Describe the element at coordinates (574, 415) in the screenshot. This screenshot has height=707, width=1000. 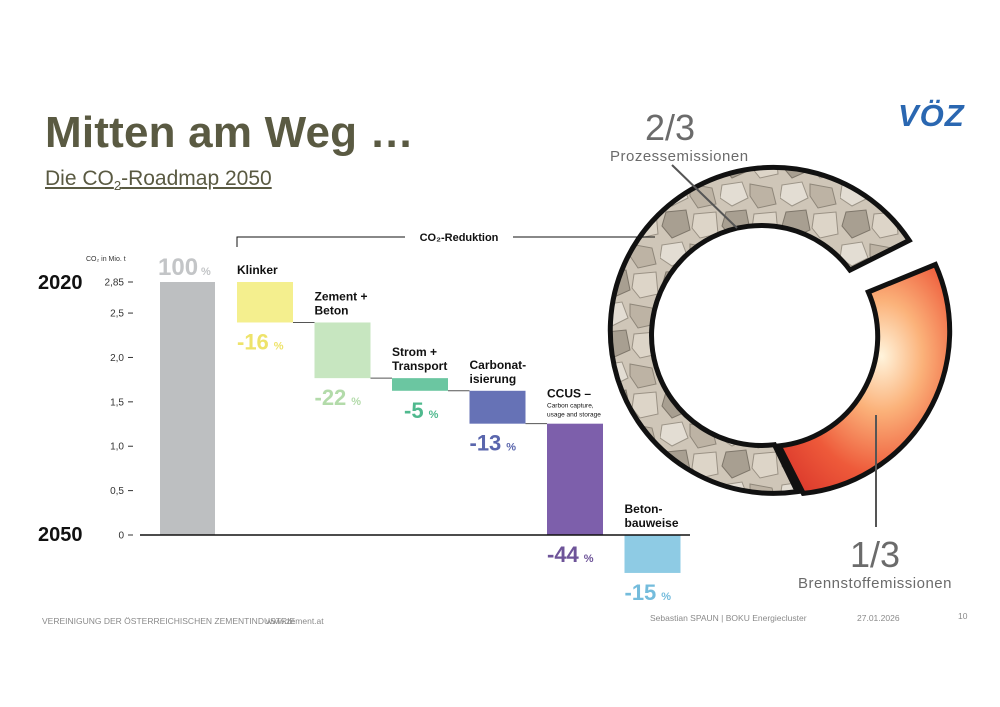
I see `step-sublabel: usage and storage` at that location.